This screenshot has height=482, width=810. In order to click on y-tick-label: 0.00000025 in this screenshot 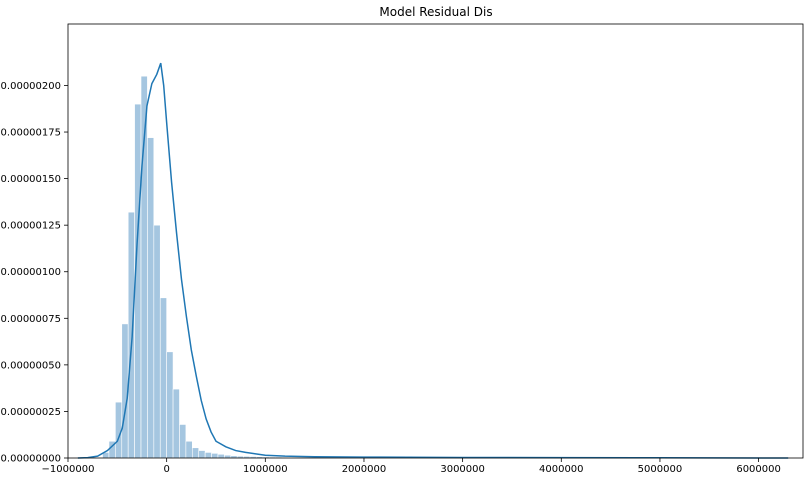, I will do `click(31, 412)`.